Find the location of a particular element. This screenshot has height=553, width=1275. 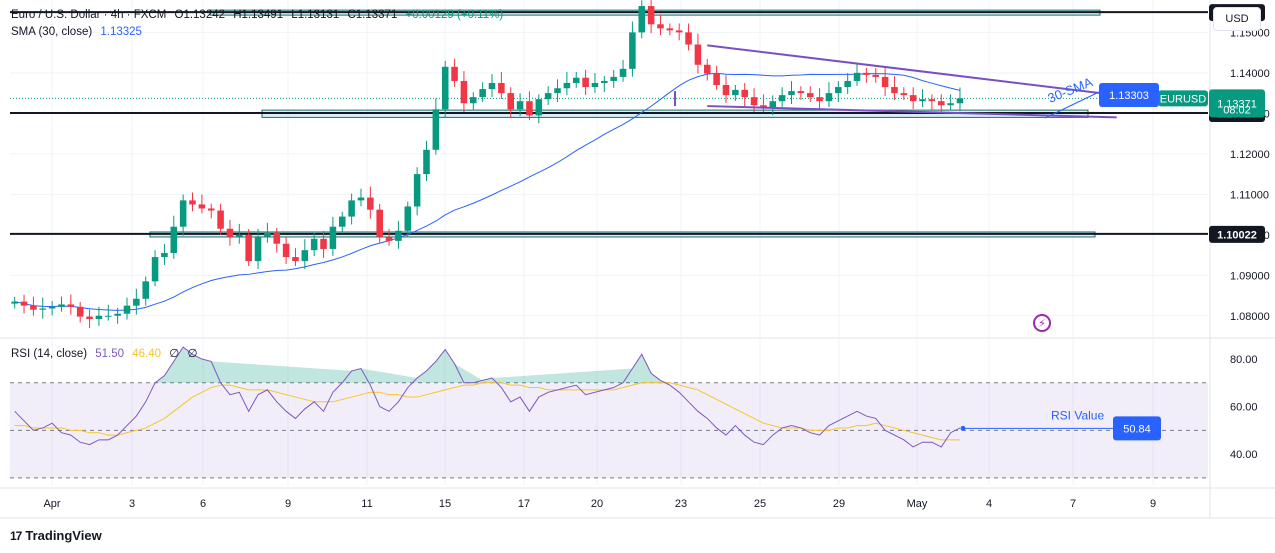

time-tick-label: 6 is located at coordinates (203, 504).